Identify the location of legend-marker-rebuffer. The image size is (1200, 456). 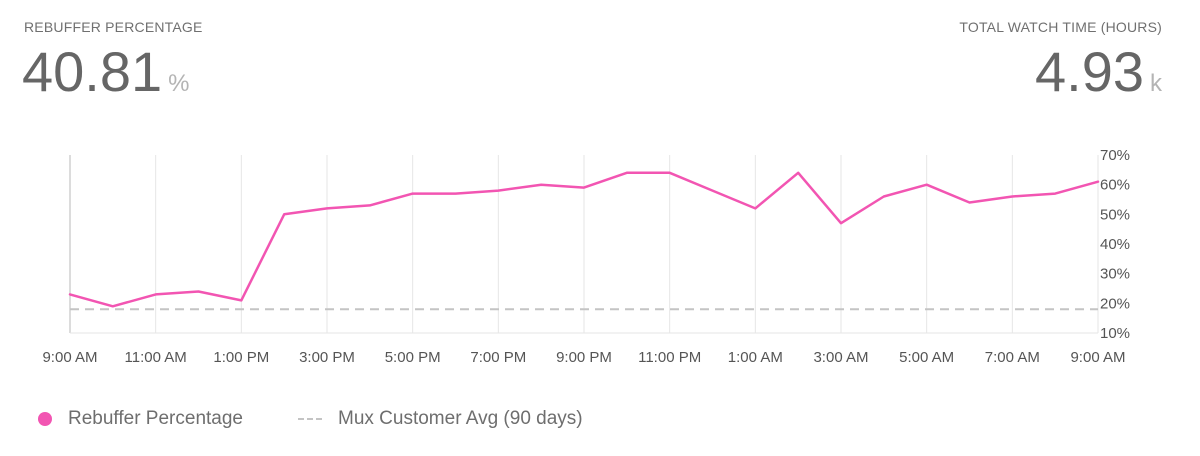
(45, 419).